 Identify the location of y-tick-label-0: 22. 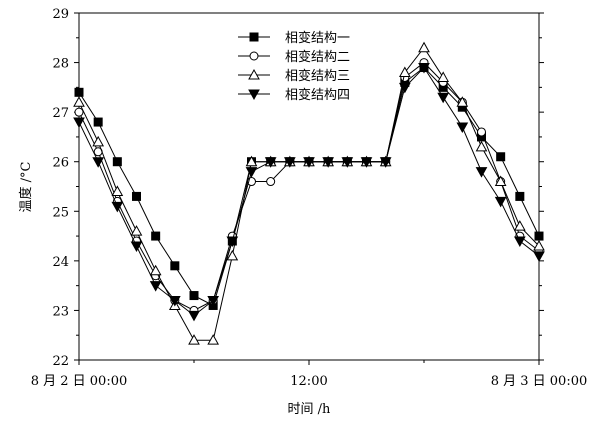
(60, 361).